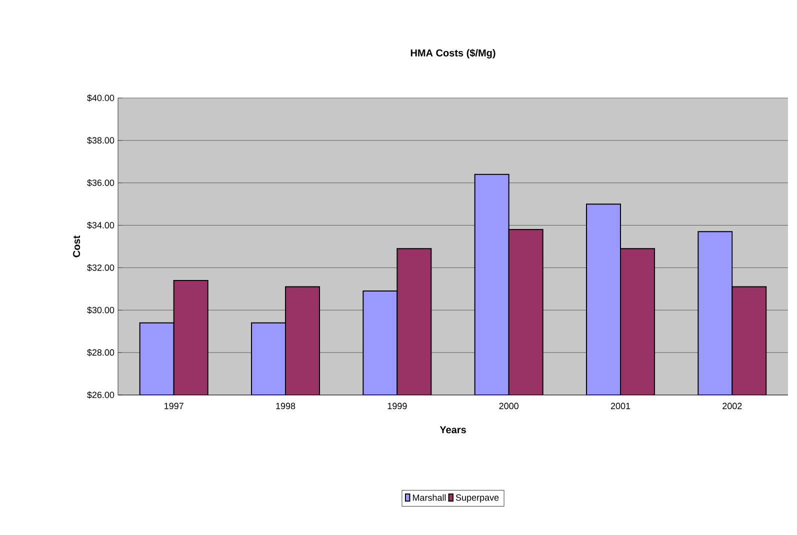 Image resolution: width=797 pixels, height=535 pixels. What do you see at coordinates (429, 497) in the screenshot?
I see `legend-label: Marshall` at bounding box center [429, 497].